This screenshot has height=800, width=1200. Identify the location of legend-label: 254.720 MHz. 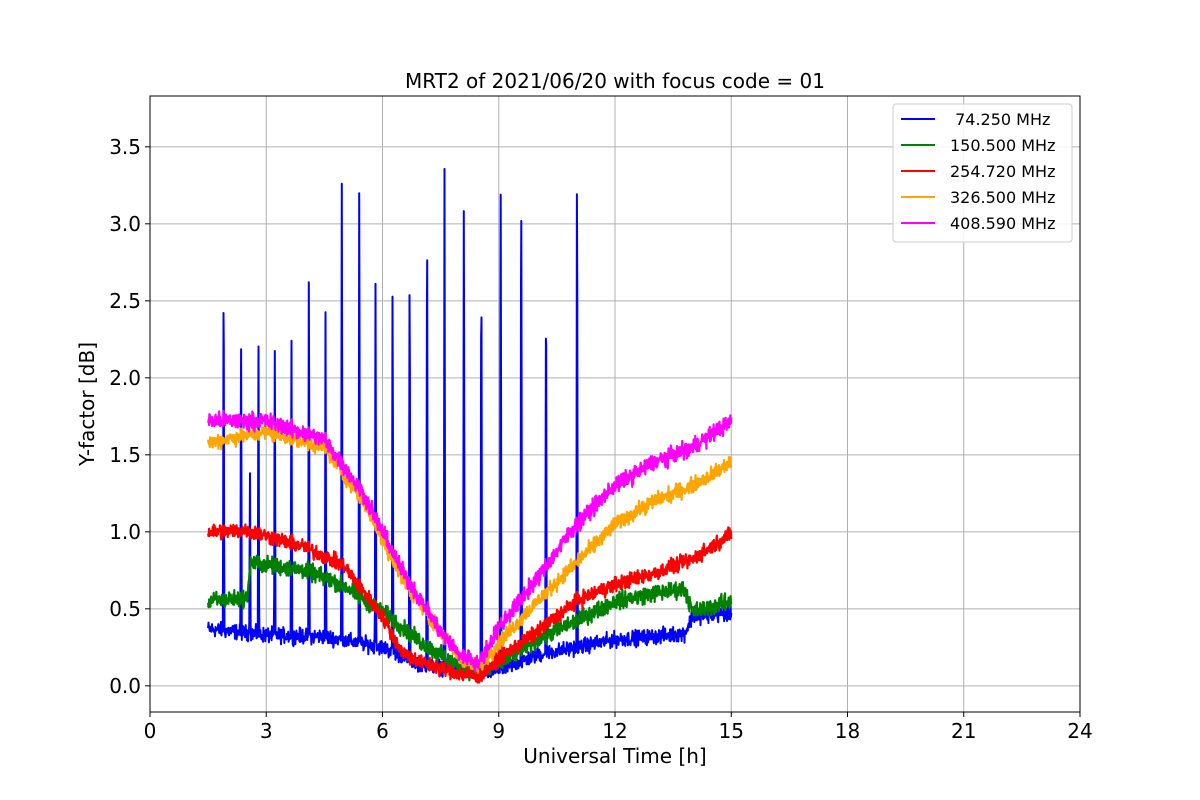
(1002, 171).